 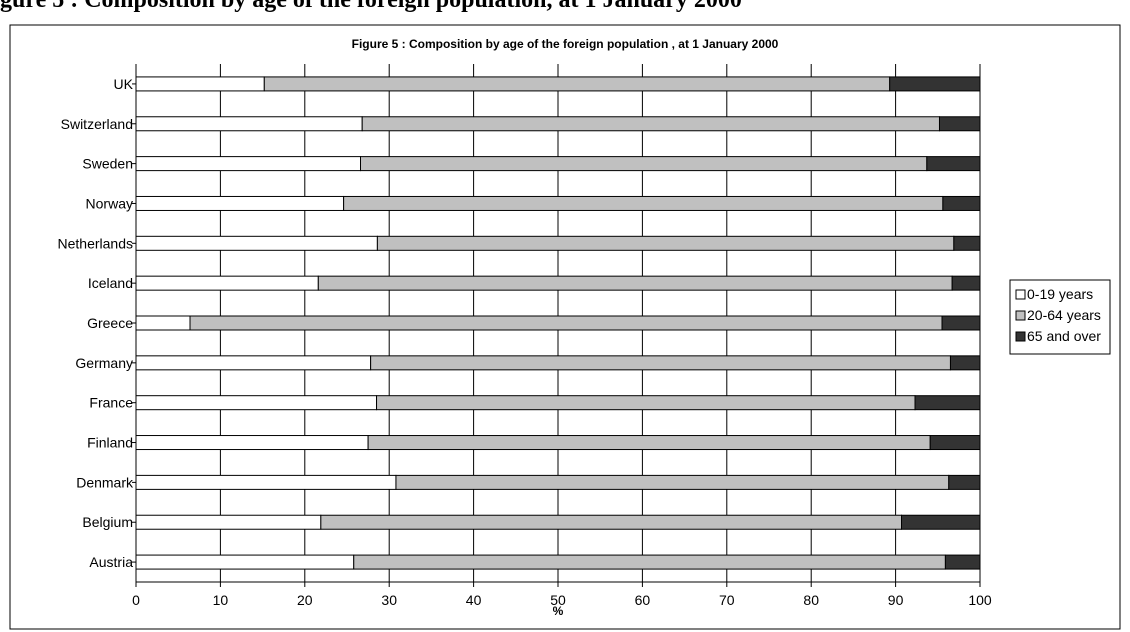 I want to click on x-tick-label: 30, so click(x=389, y=600).